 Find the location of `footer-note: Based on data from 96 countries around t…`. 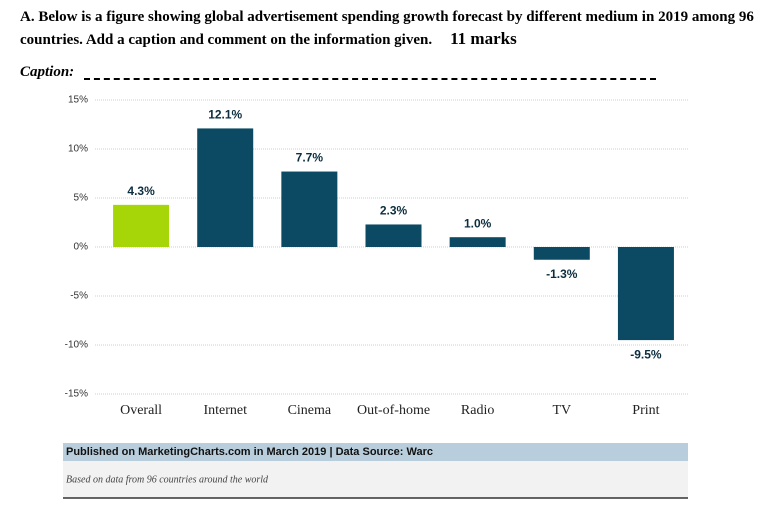

footer-note: Based on data from 96 countries around t… is located at coordinates (167, 479).